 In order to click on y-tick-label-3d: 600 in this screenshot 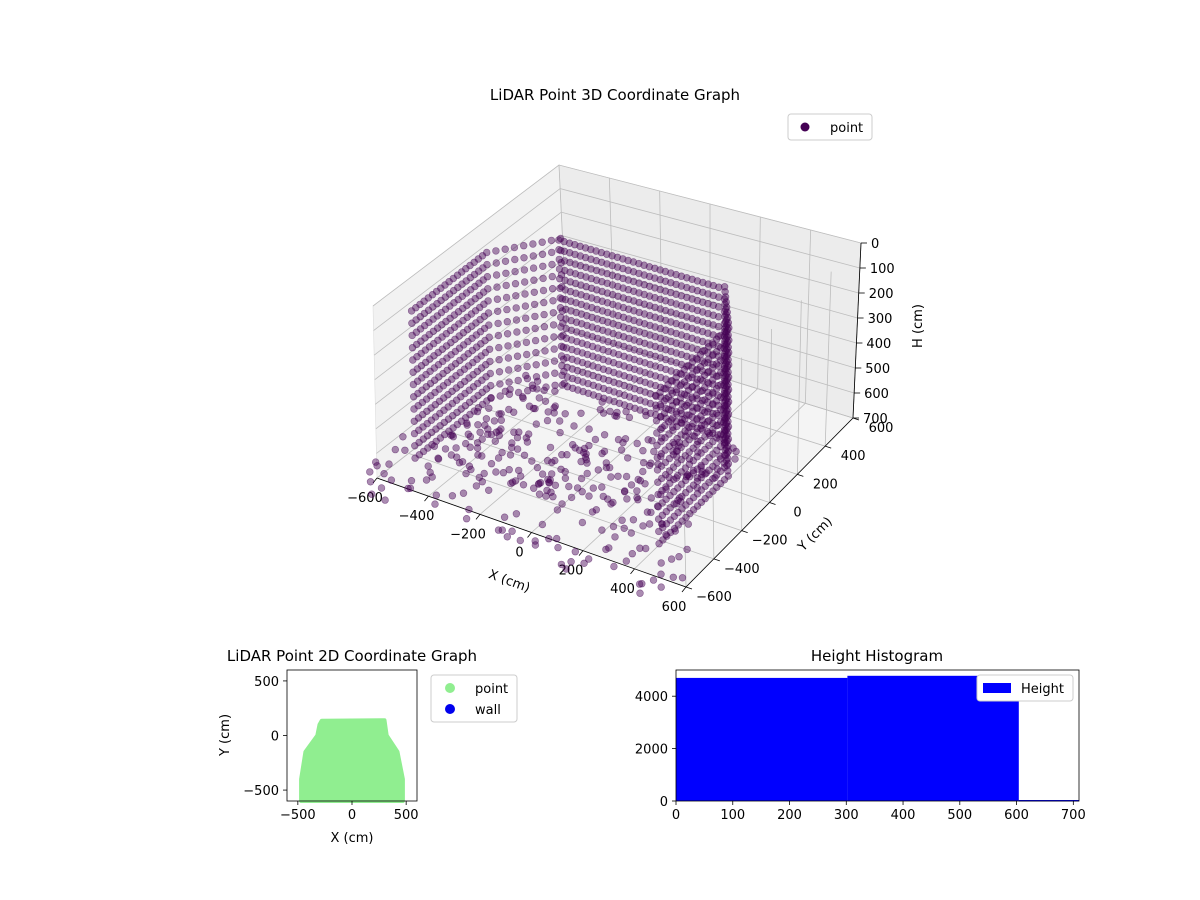, I will do `click(881, 428)`.